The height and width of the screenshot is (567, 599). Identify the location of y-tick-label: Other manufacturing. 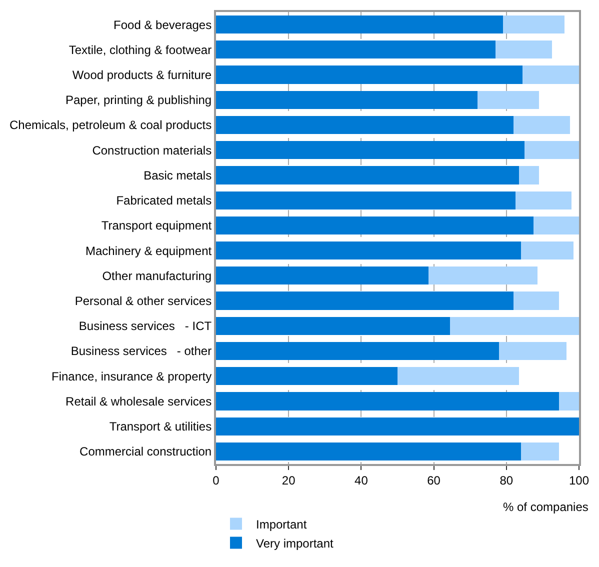
(157, 275).